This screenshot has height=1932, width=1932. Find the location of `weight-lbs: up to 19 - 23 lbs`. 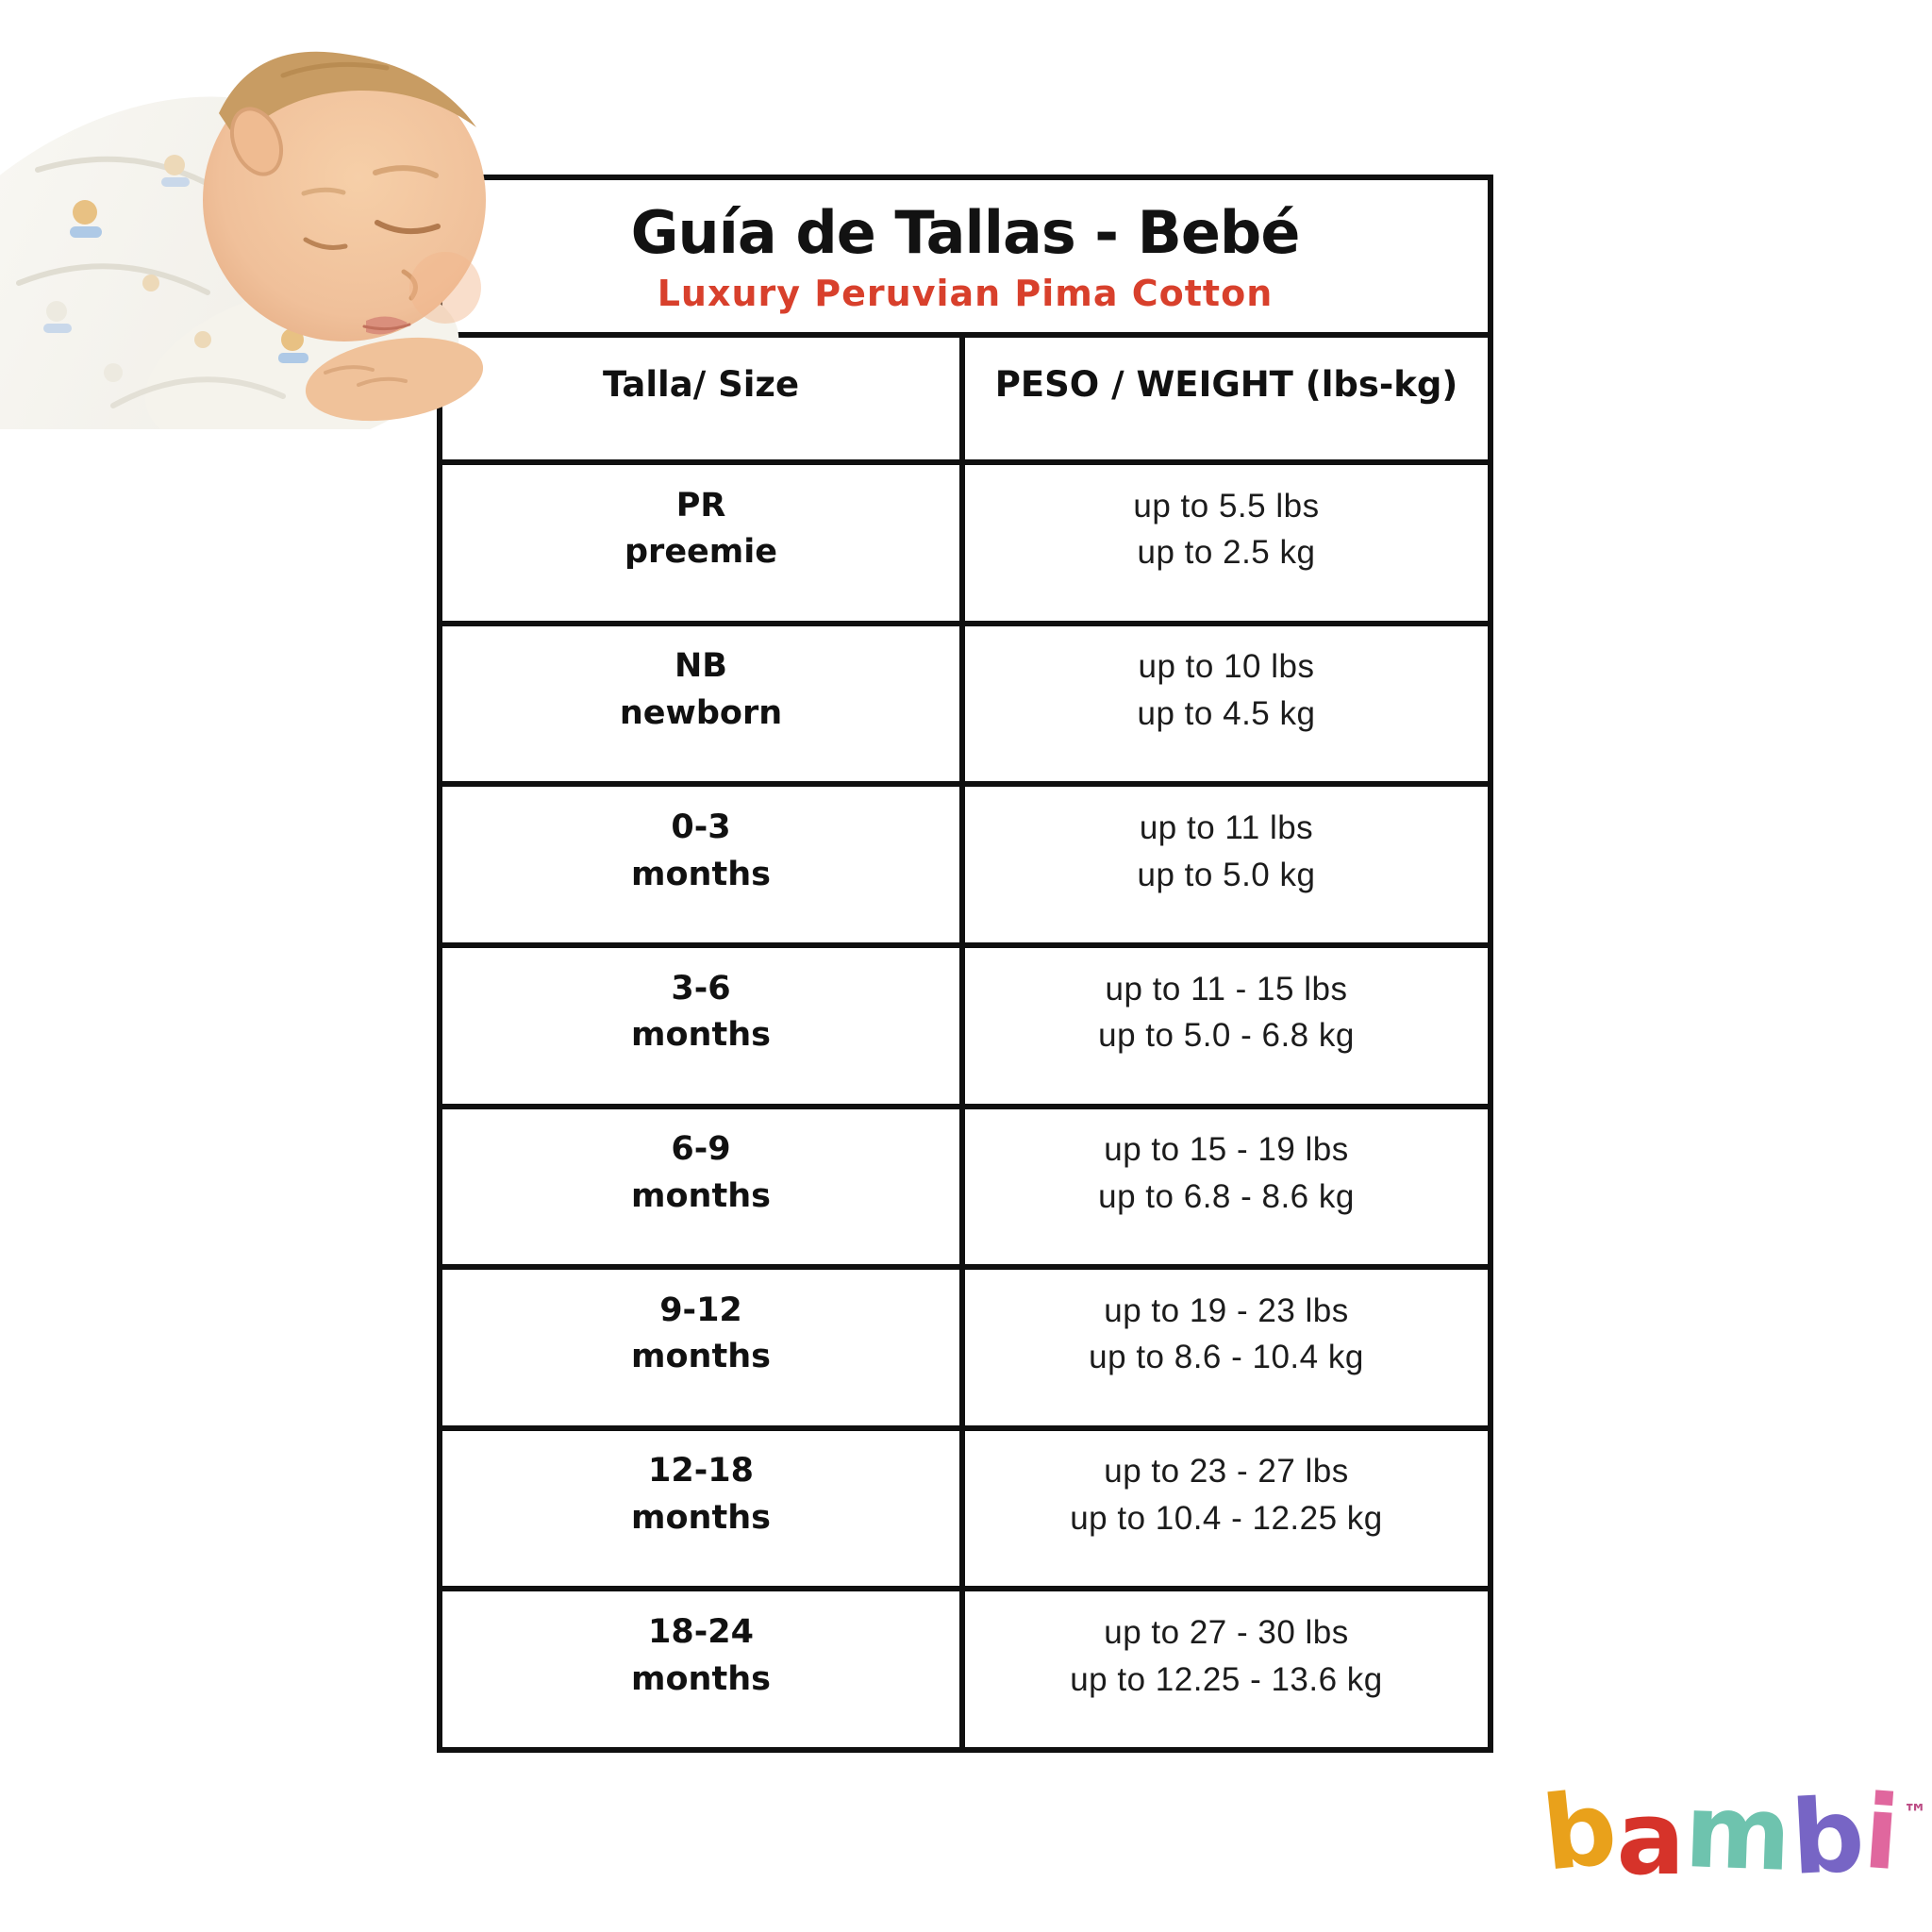

weight-lbs: up to 19 - 23 lbs is located at coordinates (1226, 1310).